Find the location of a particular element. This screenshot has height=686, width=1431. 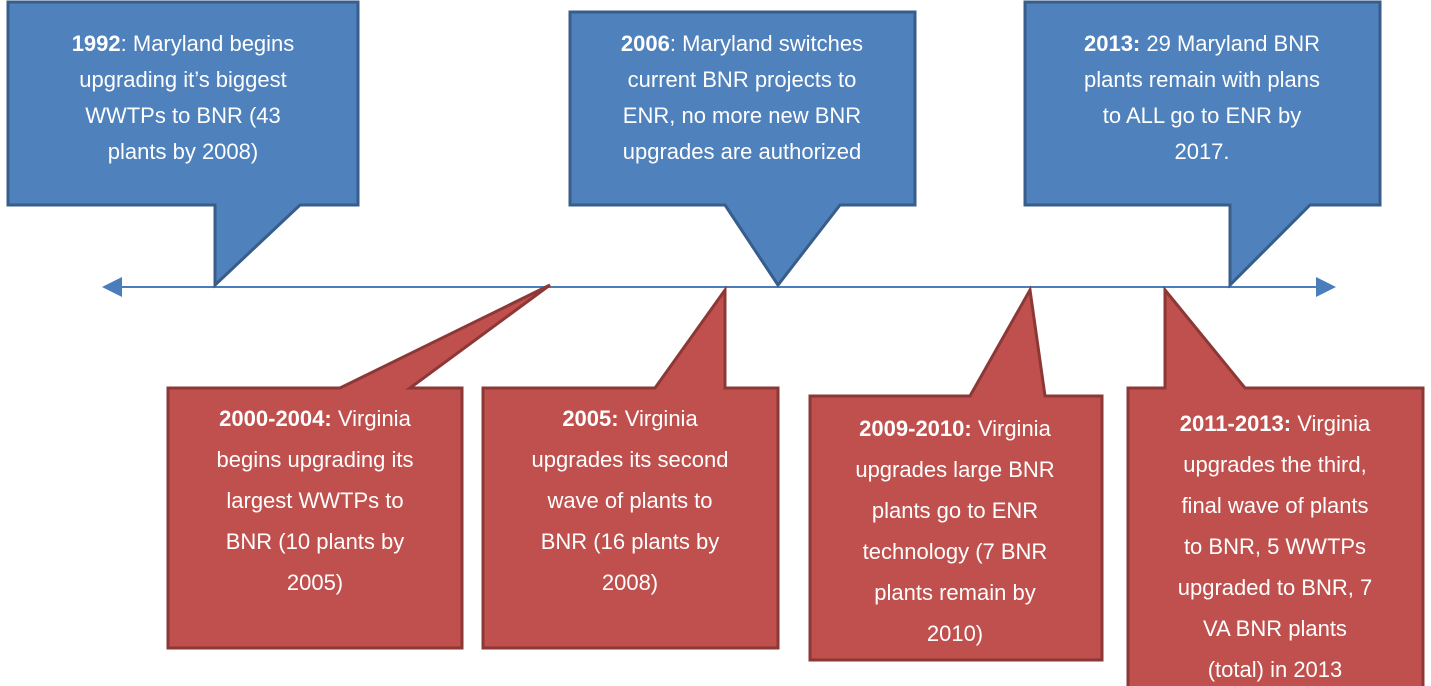

callout-line: technology (7 BNR is located at coordinates (955, 551).